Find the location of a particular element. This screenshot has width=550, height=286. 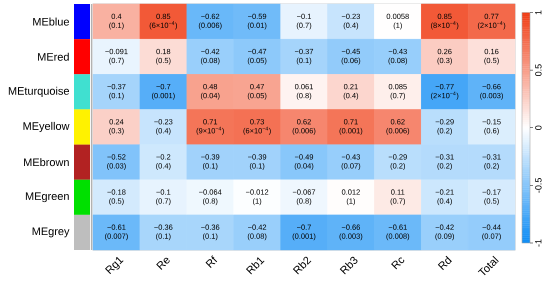

y-tick-label: MEred is located at coordinates (53, 56).